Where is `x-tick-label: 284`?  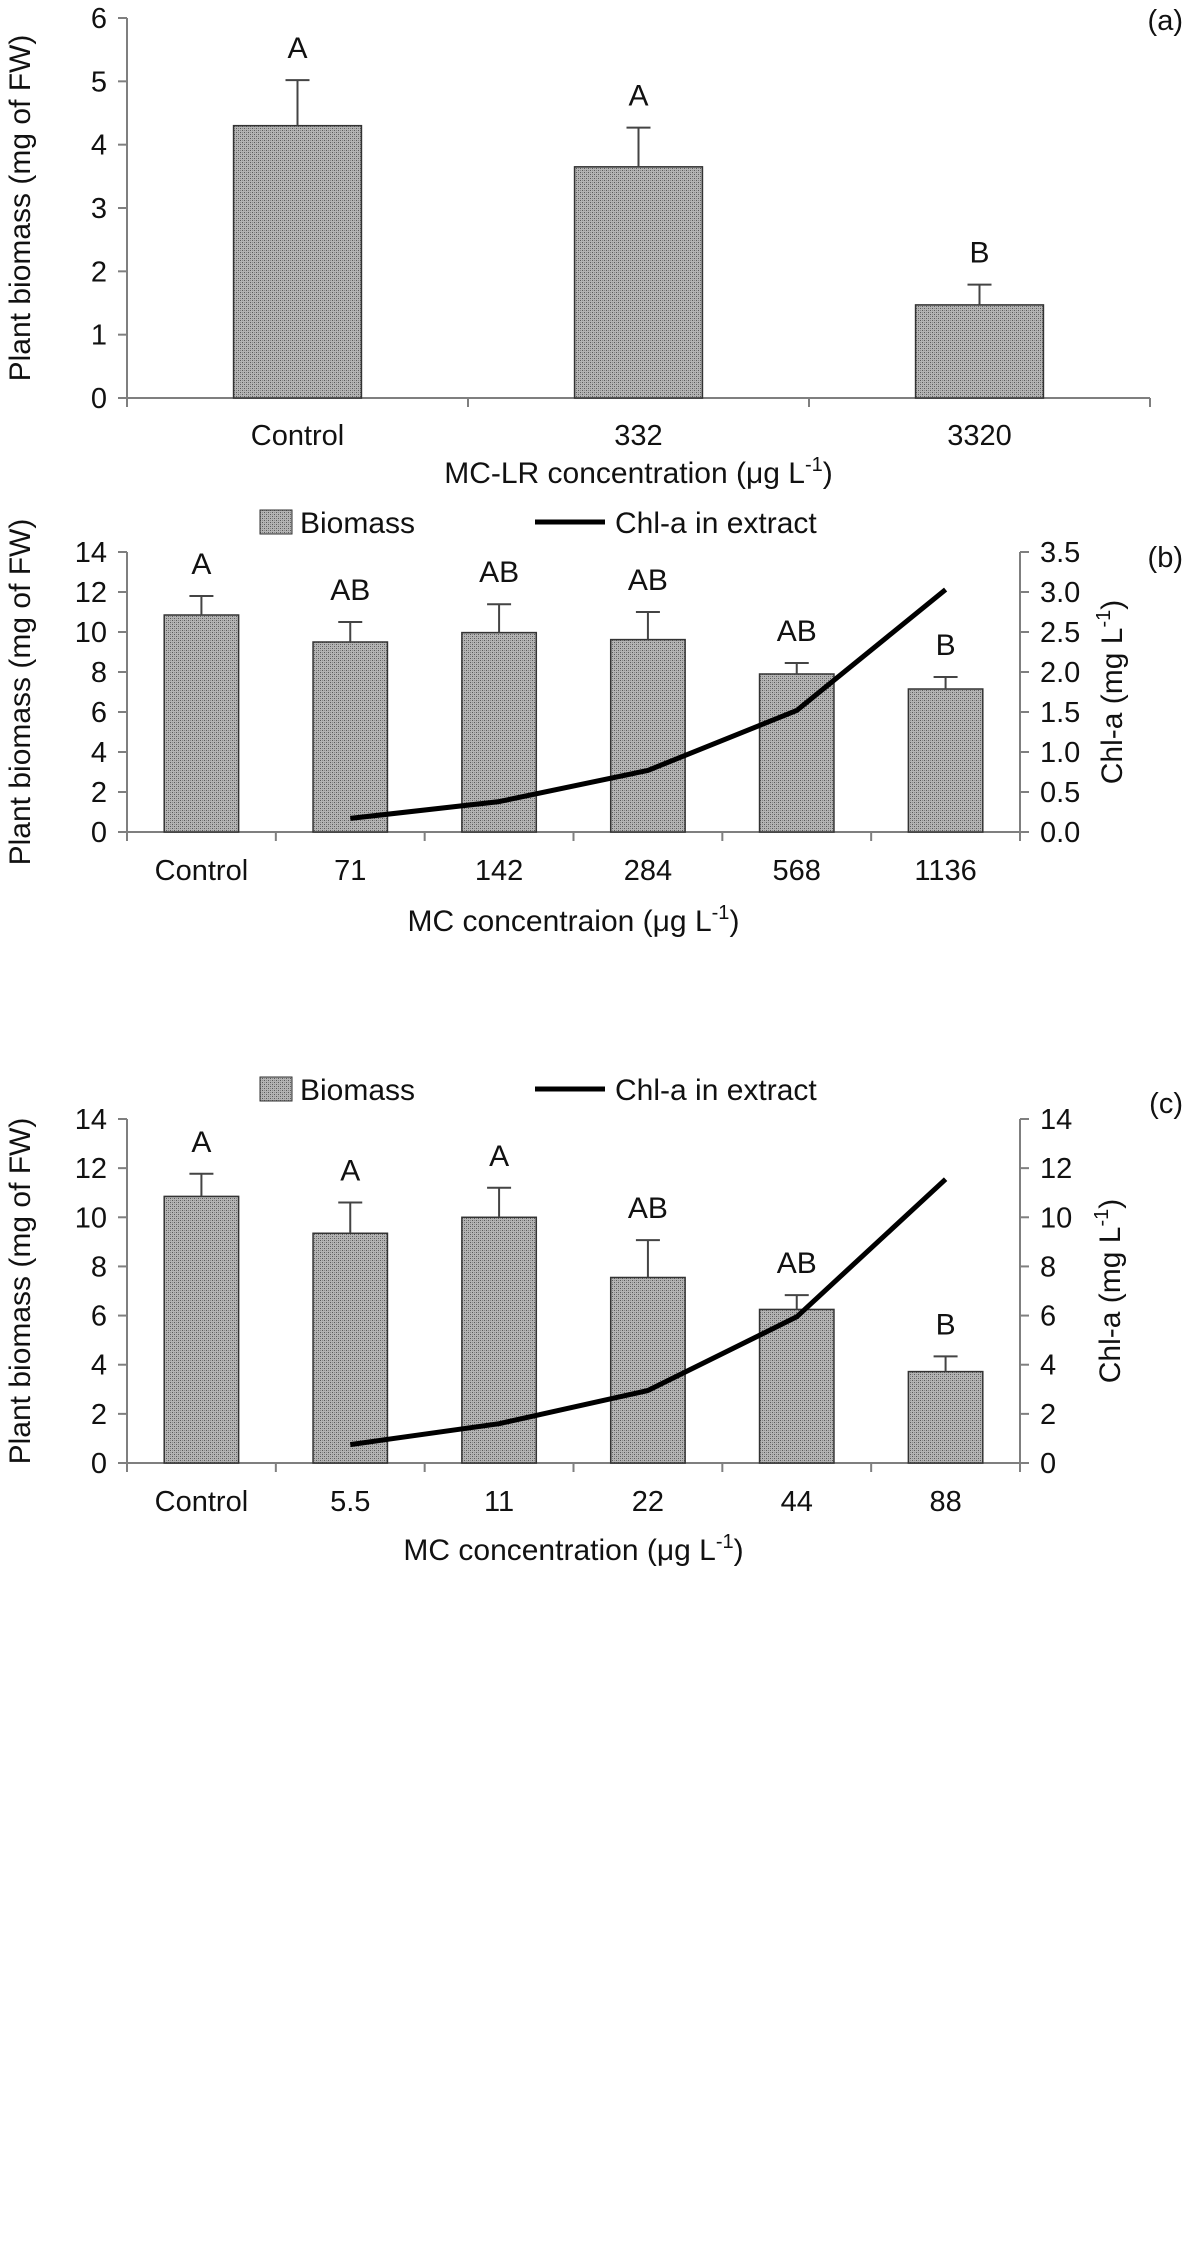
x-tick-label: 284 is located at coordinates (648, 871).